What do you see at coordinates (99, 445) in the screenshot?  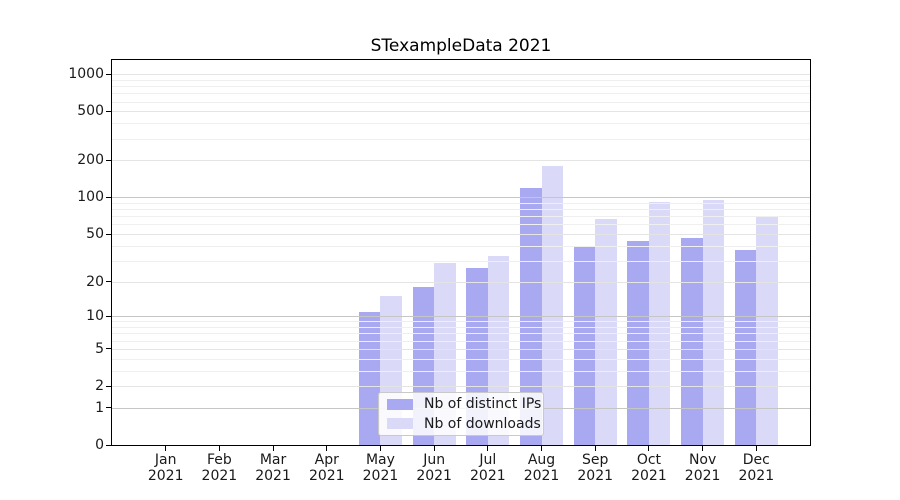 I see `y-tick-label: 0` at bounding box center [99, 445].